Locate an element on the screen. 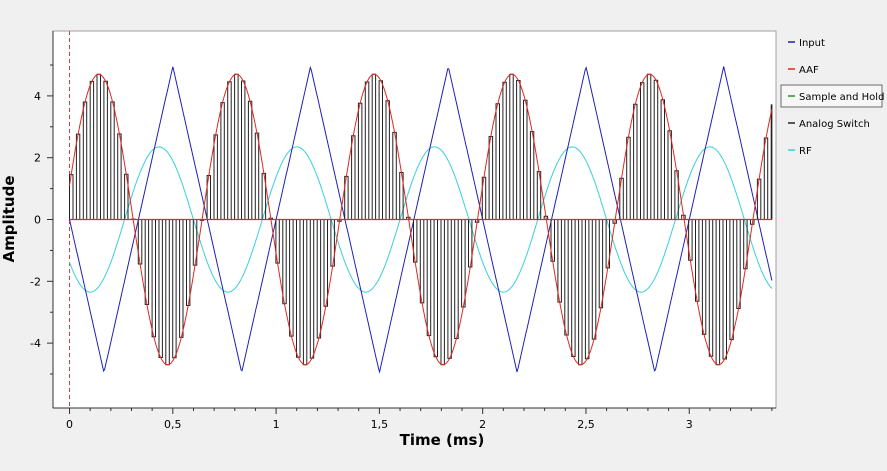  x-tick-label: 3 is located at coordinates (689, 424).